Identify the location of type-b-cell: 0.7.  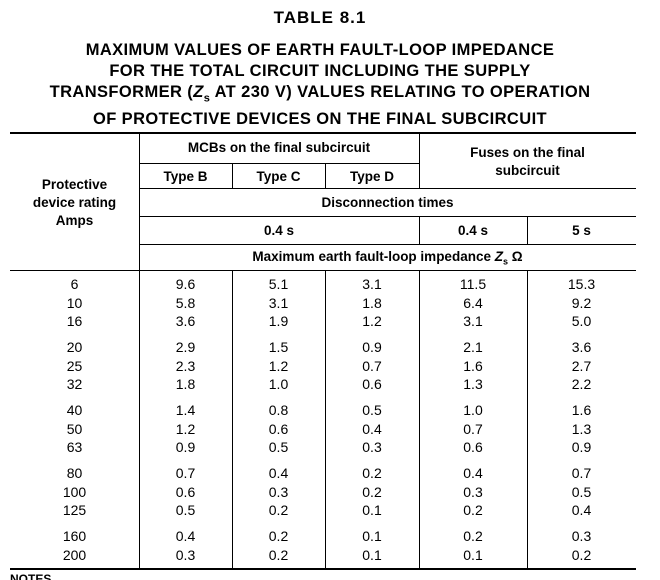
(185, 473).